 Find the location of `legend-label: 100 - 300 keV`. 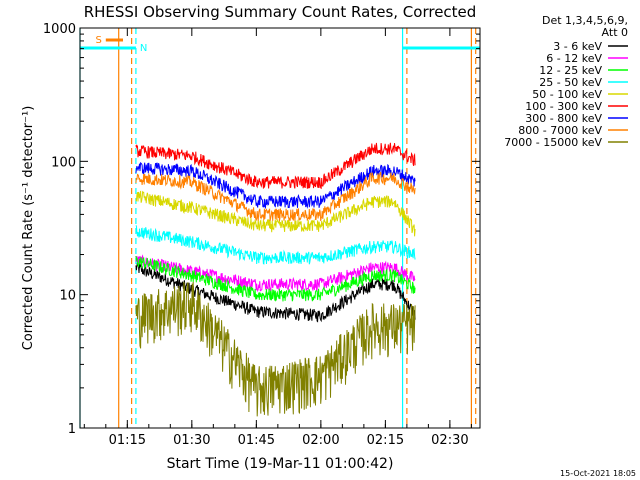

legend-label: 100 - 300 keV is located at coordinates (563, 106).